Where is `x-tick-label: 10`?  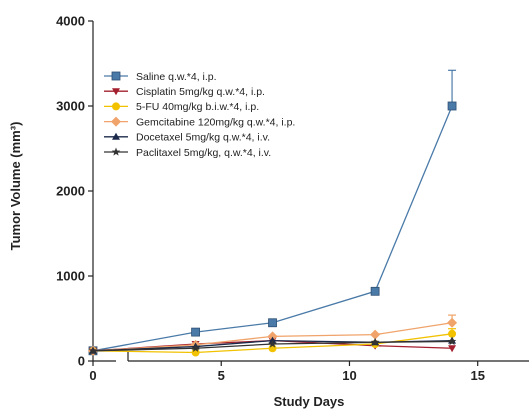
x-tick-label: 10 is located at coordinates (349, 375).